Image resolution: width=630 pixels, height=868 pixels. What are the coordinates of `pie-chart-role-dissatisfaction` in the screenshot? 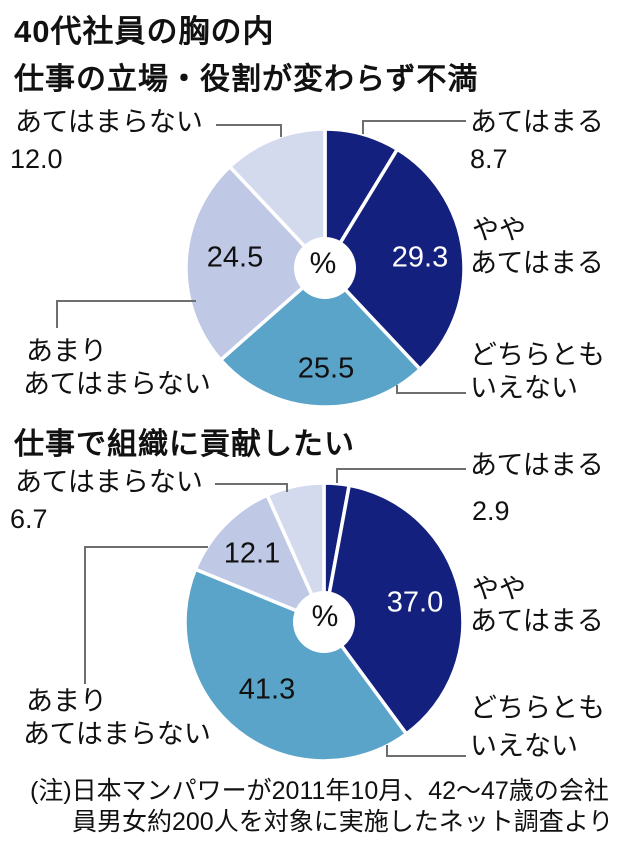 It's located at (325, 268).